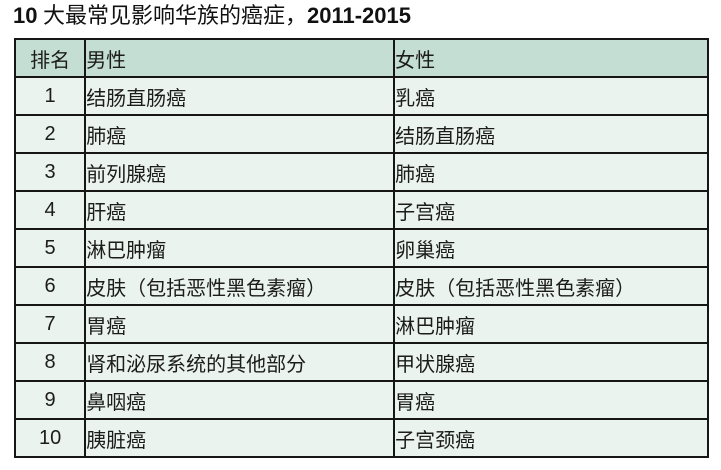 Image resolution: width=721 pixels, height=470 pixels. Describe the element at coordinates (50, 362) in the screenshot. I see `rank-cell: 8` at that location.